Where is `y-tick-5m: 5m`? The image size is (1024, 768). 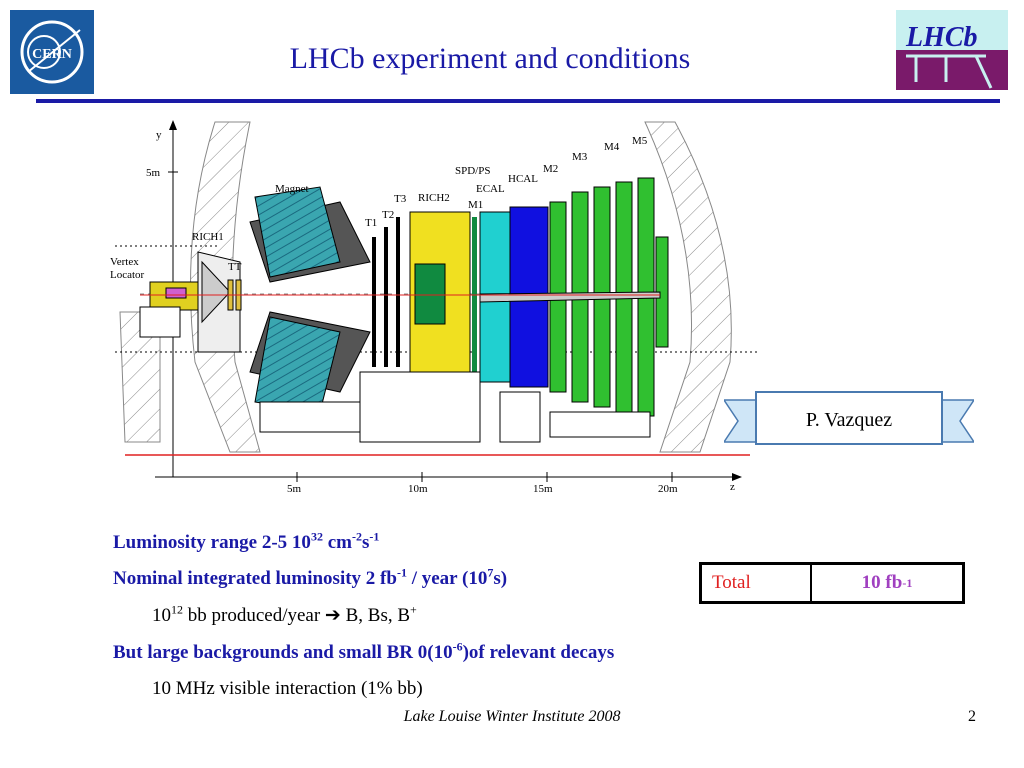
y-tick-5m: 5m is located at coordinates (153, 173).